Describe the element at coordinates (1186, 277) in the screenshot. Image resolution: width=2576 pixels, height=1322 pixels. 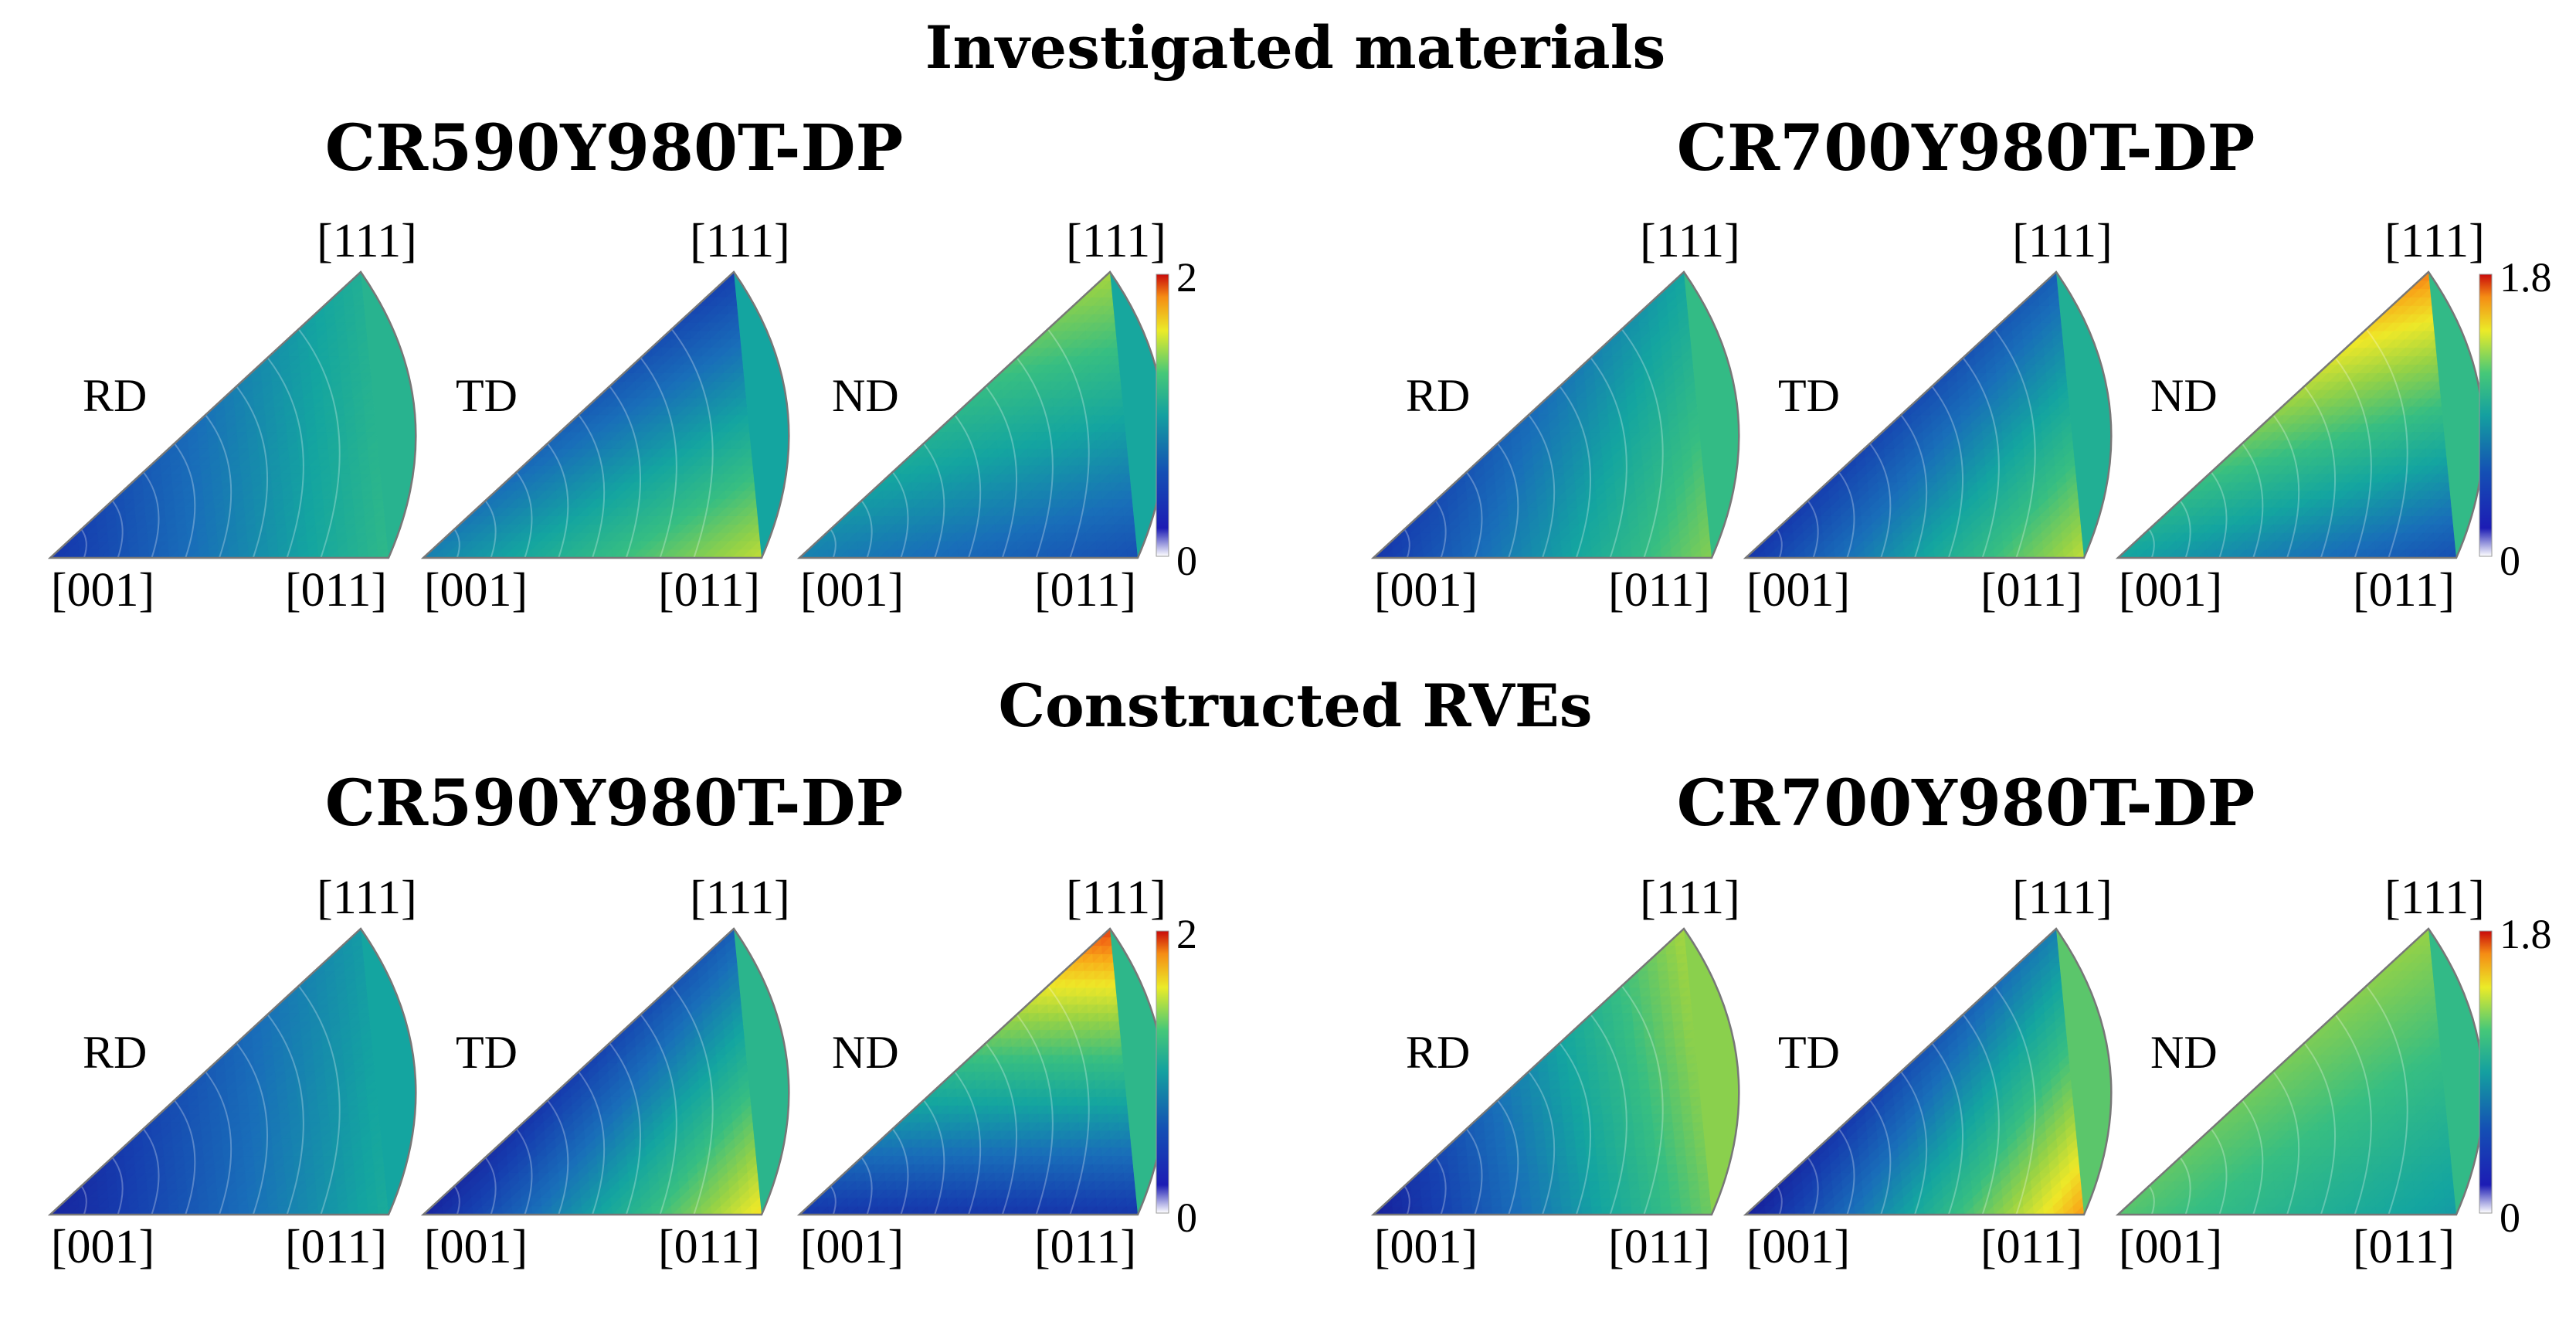
I see `colorbar-max-label: 2` at that location.